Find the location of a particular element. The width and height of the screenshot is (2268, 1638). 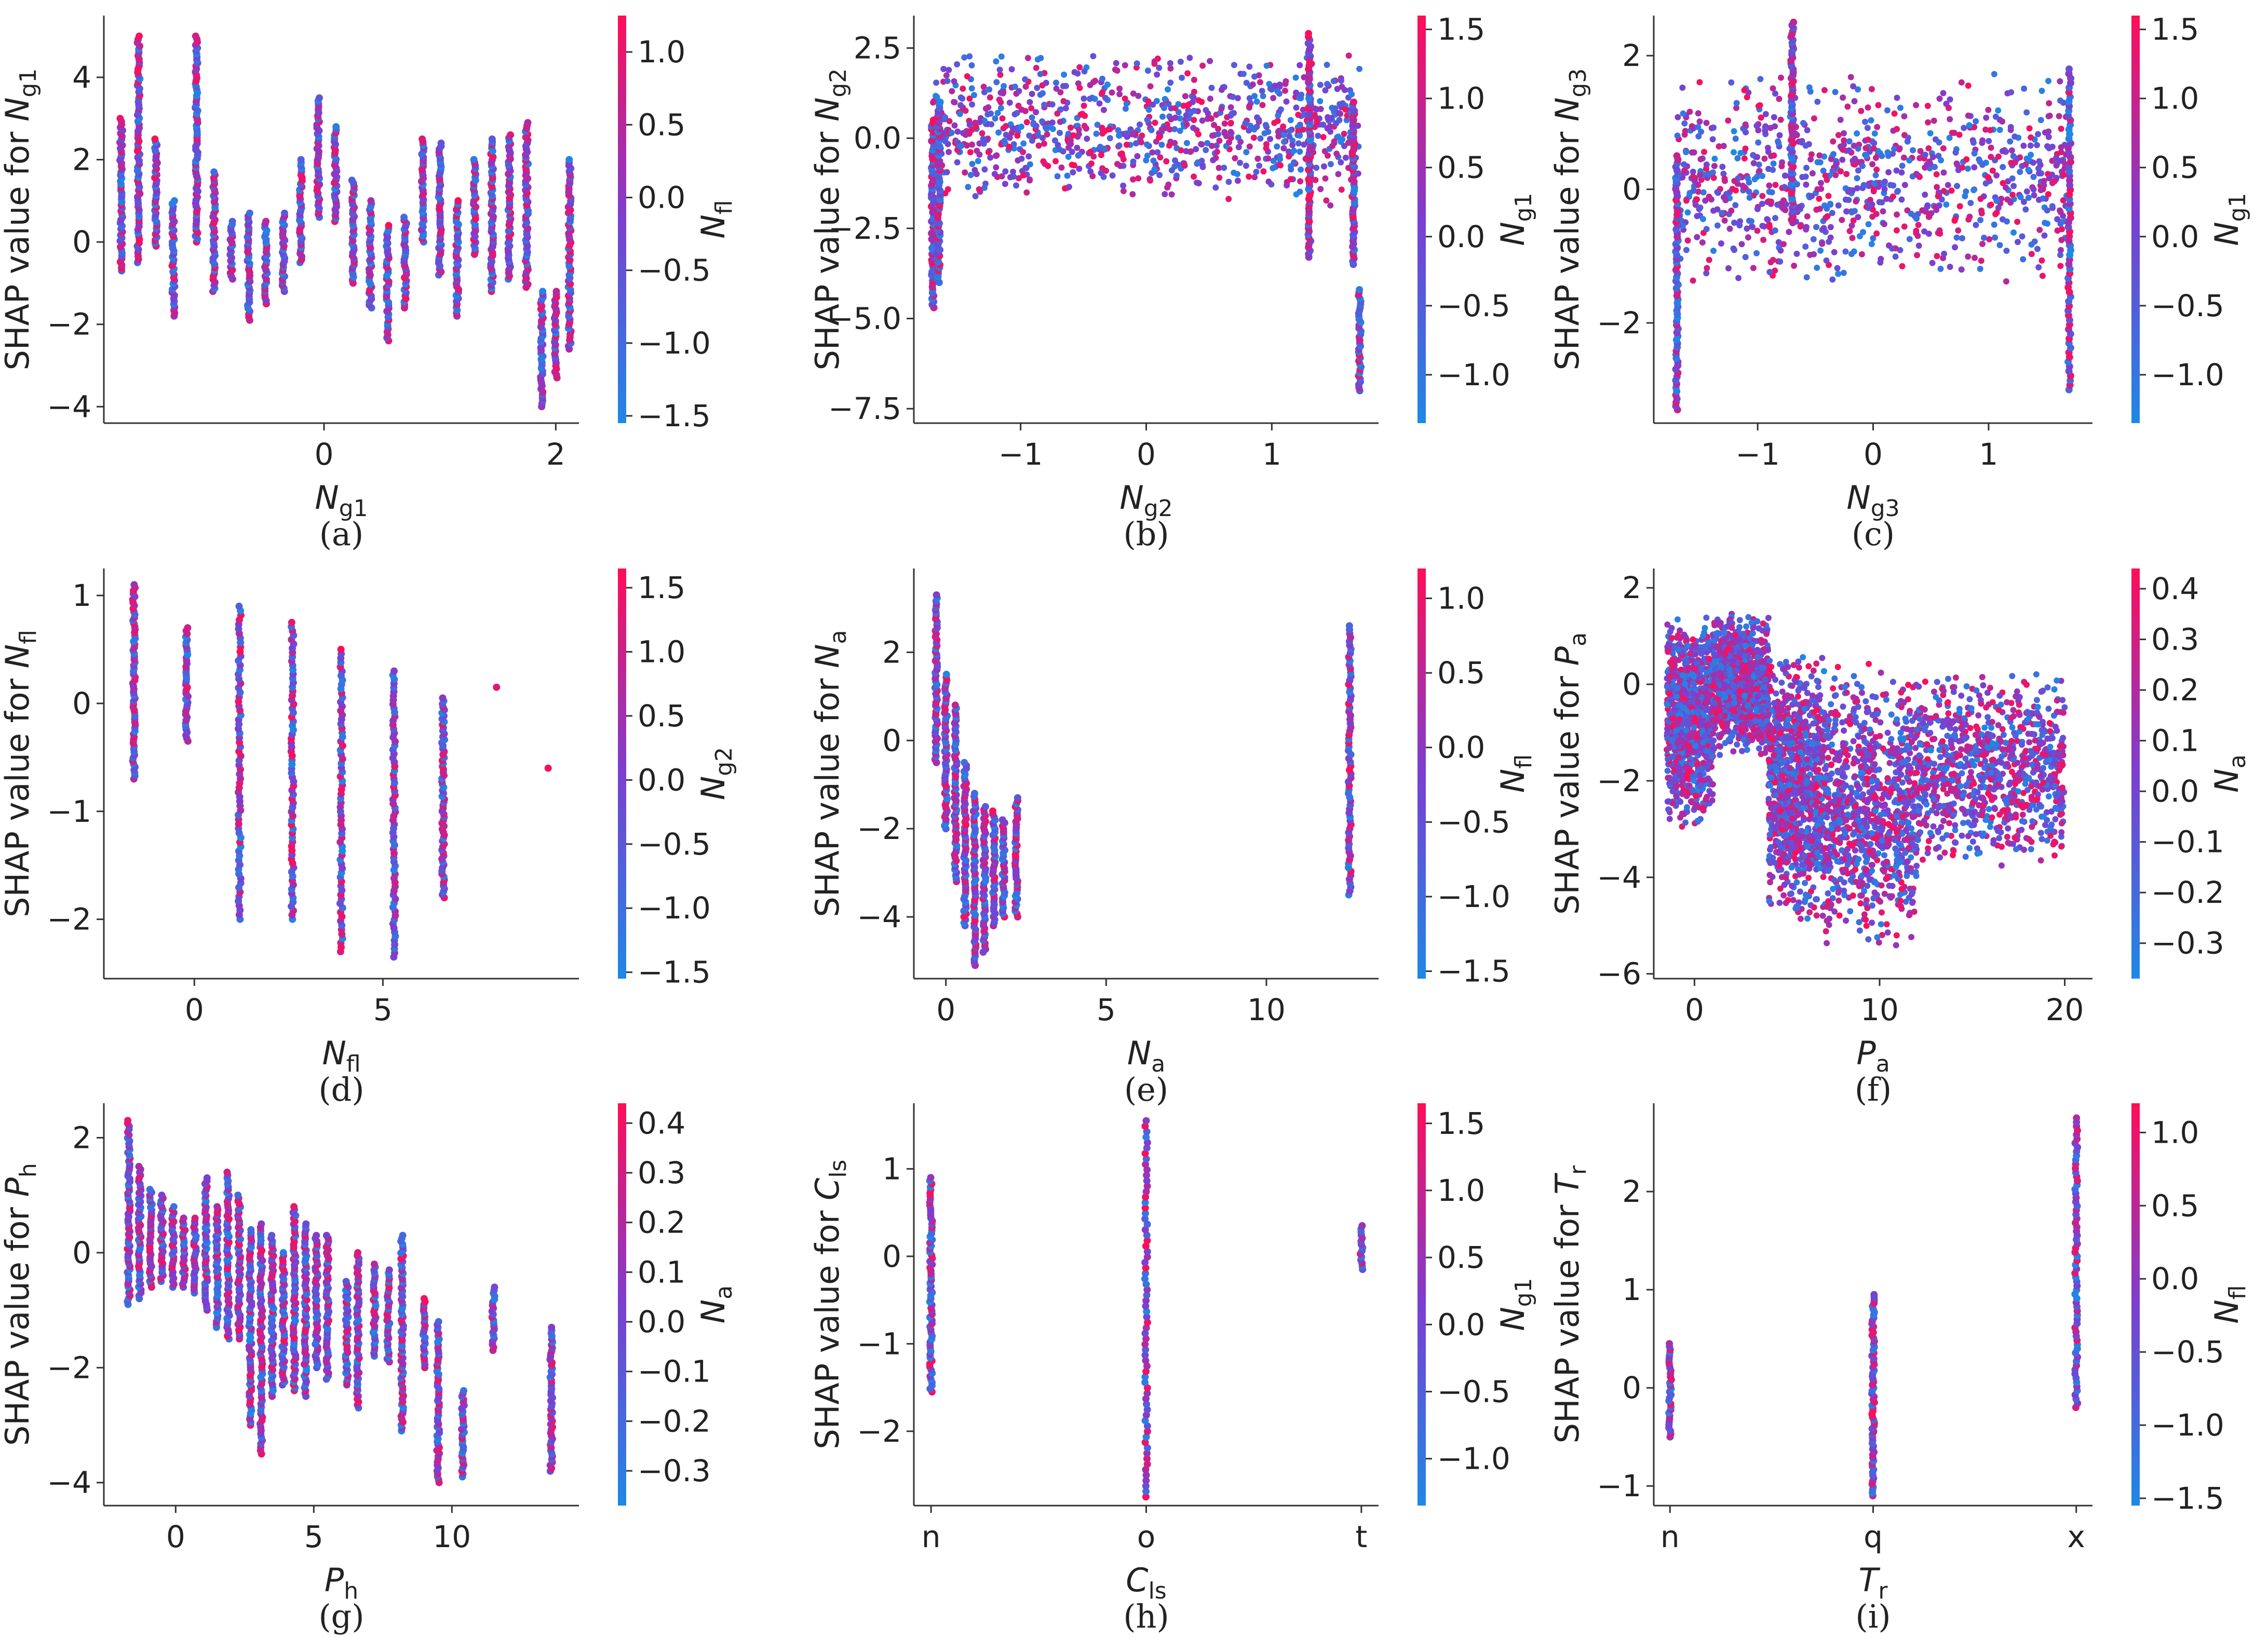

colorbar-tick-label: −1.0 is located at coordinates (2187, 375).